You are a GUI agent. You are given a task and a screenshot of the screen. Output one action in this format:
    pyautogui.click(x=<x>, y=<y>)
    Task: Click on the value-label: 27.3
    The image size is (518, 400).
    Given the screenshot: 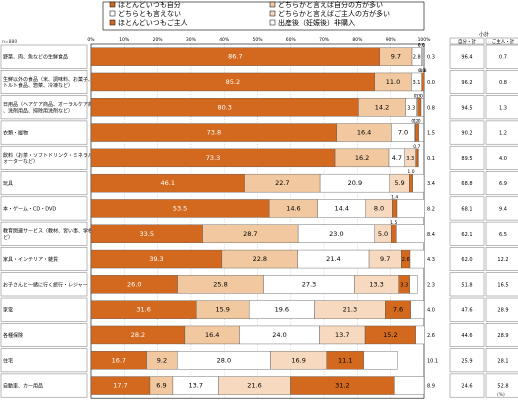 What is the action you would take?
    pyautogui.click(x=309, y=284)
    